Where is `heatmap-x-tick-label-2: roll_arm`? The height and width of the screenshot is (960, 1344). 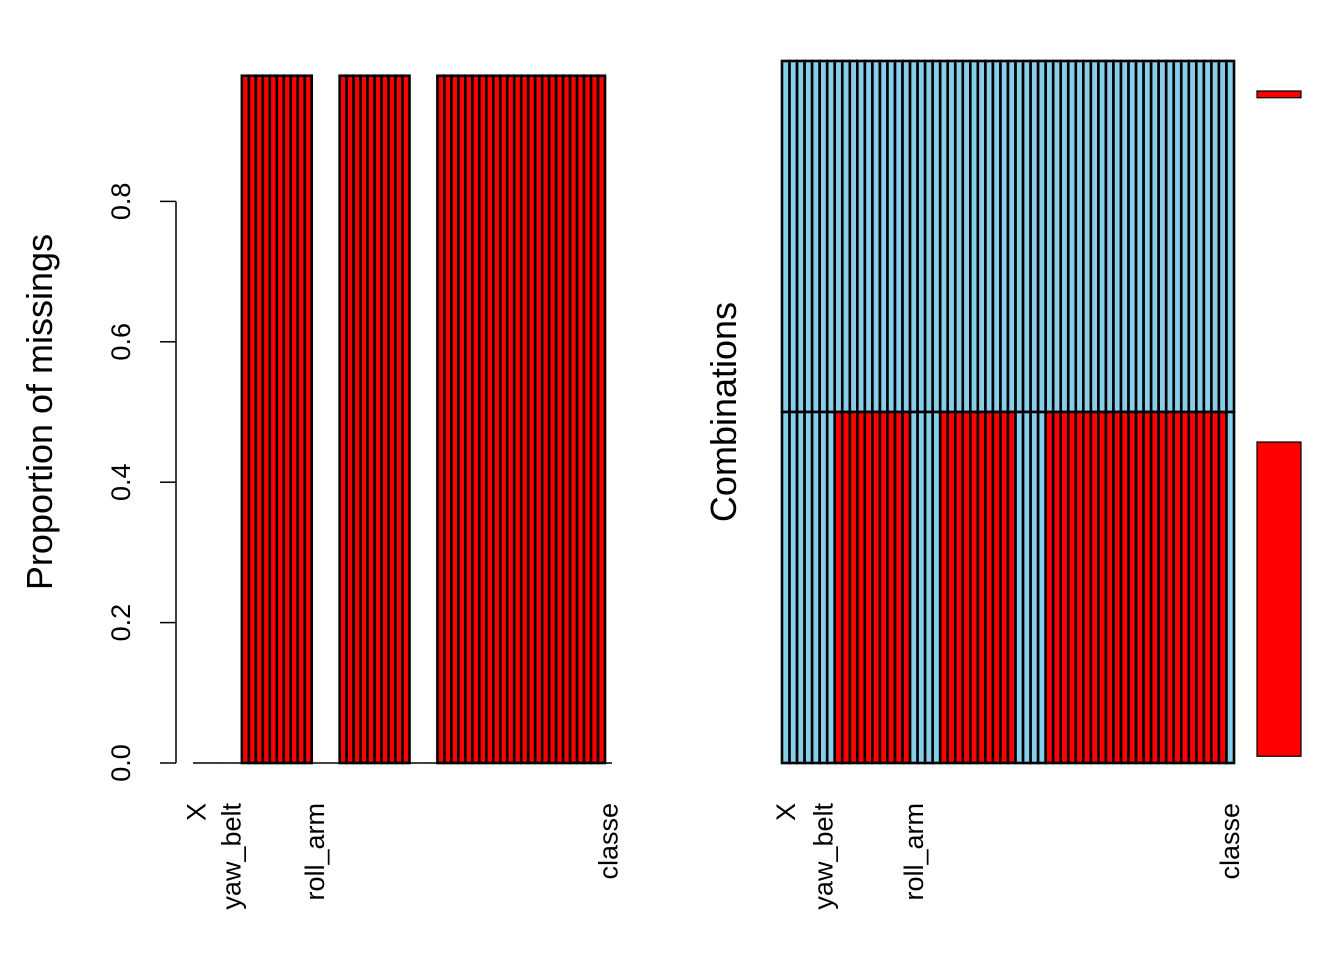 heatmap-x-tick-label-2: roll_arm is located at coordinates (914, 852).